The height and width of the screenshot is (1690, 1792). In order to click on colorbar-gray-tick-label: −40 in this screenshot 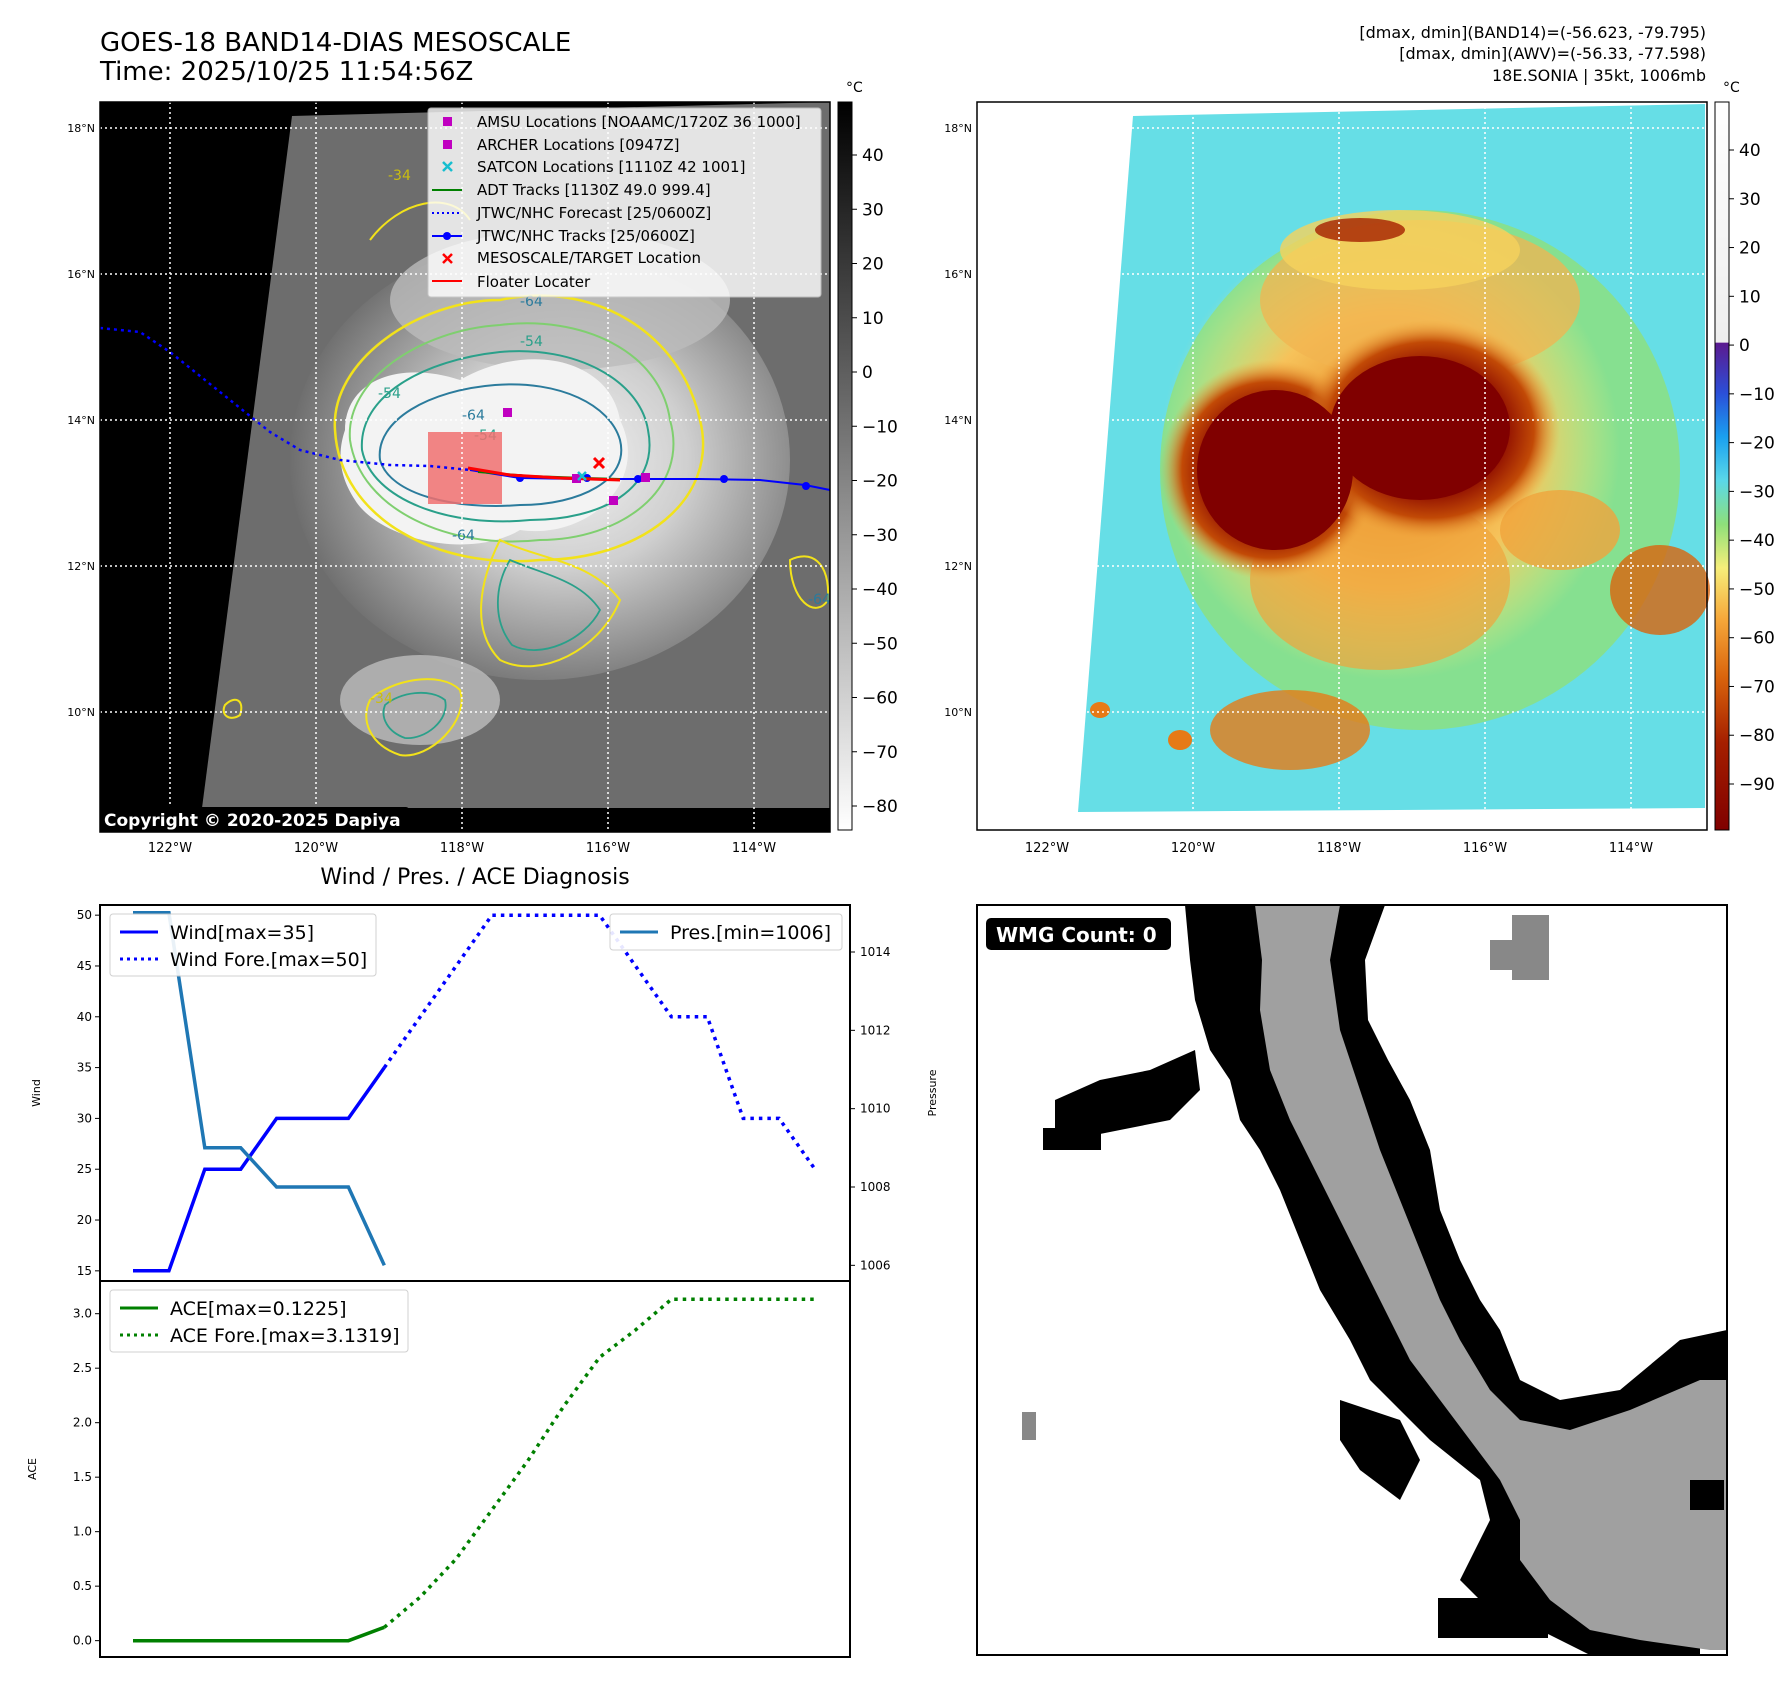, I will do `click(880, 590)`.